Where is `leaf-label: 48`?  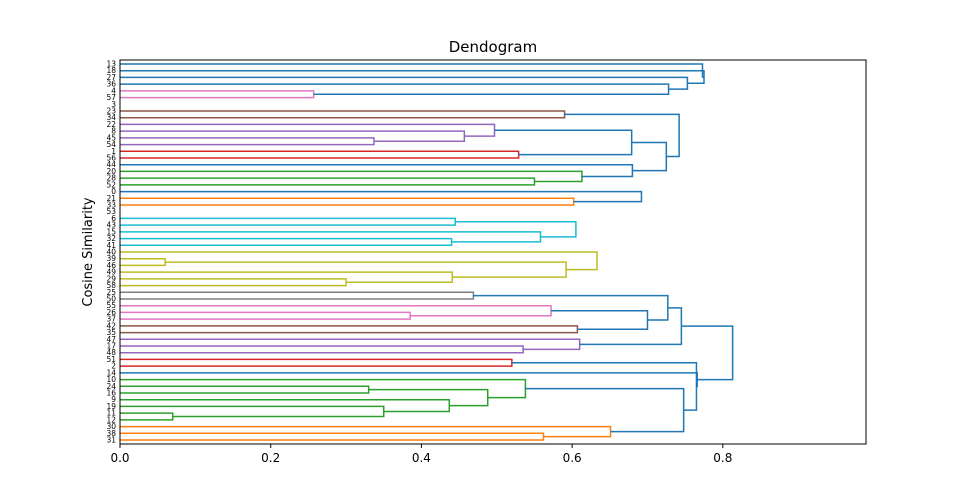 leaf-label: 48 is located at coordinates (111, 352).